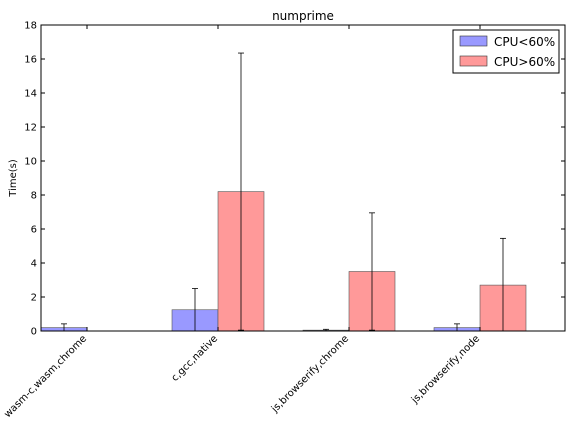 This screenshot has width=576, height=432. I want to click on y-tick-label: 10, so click(30, 162).